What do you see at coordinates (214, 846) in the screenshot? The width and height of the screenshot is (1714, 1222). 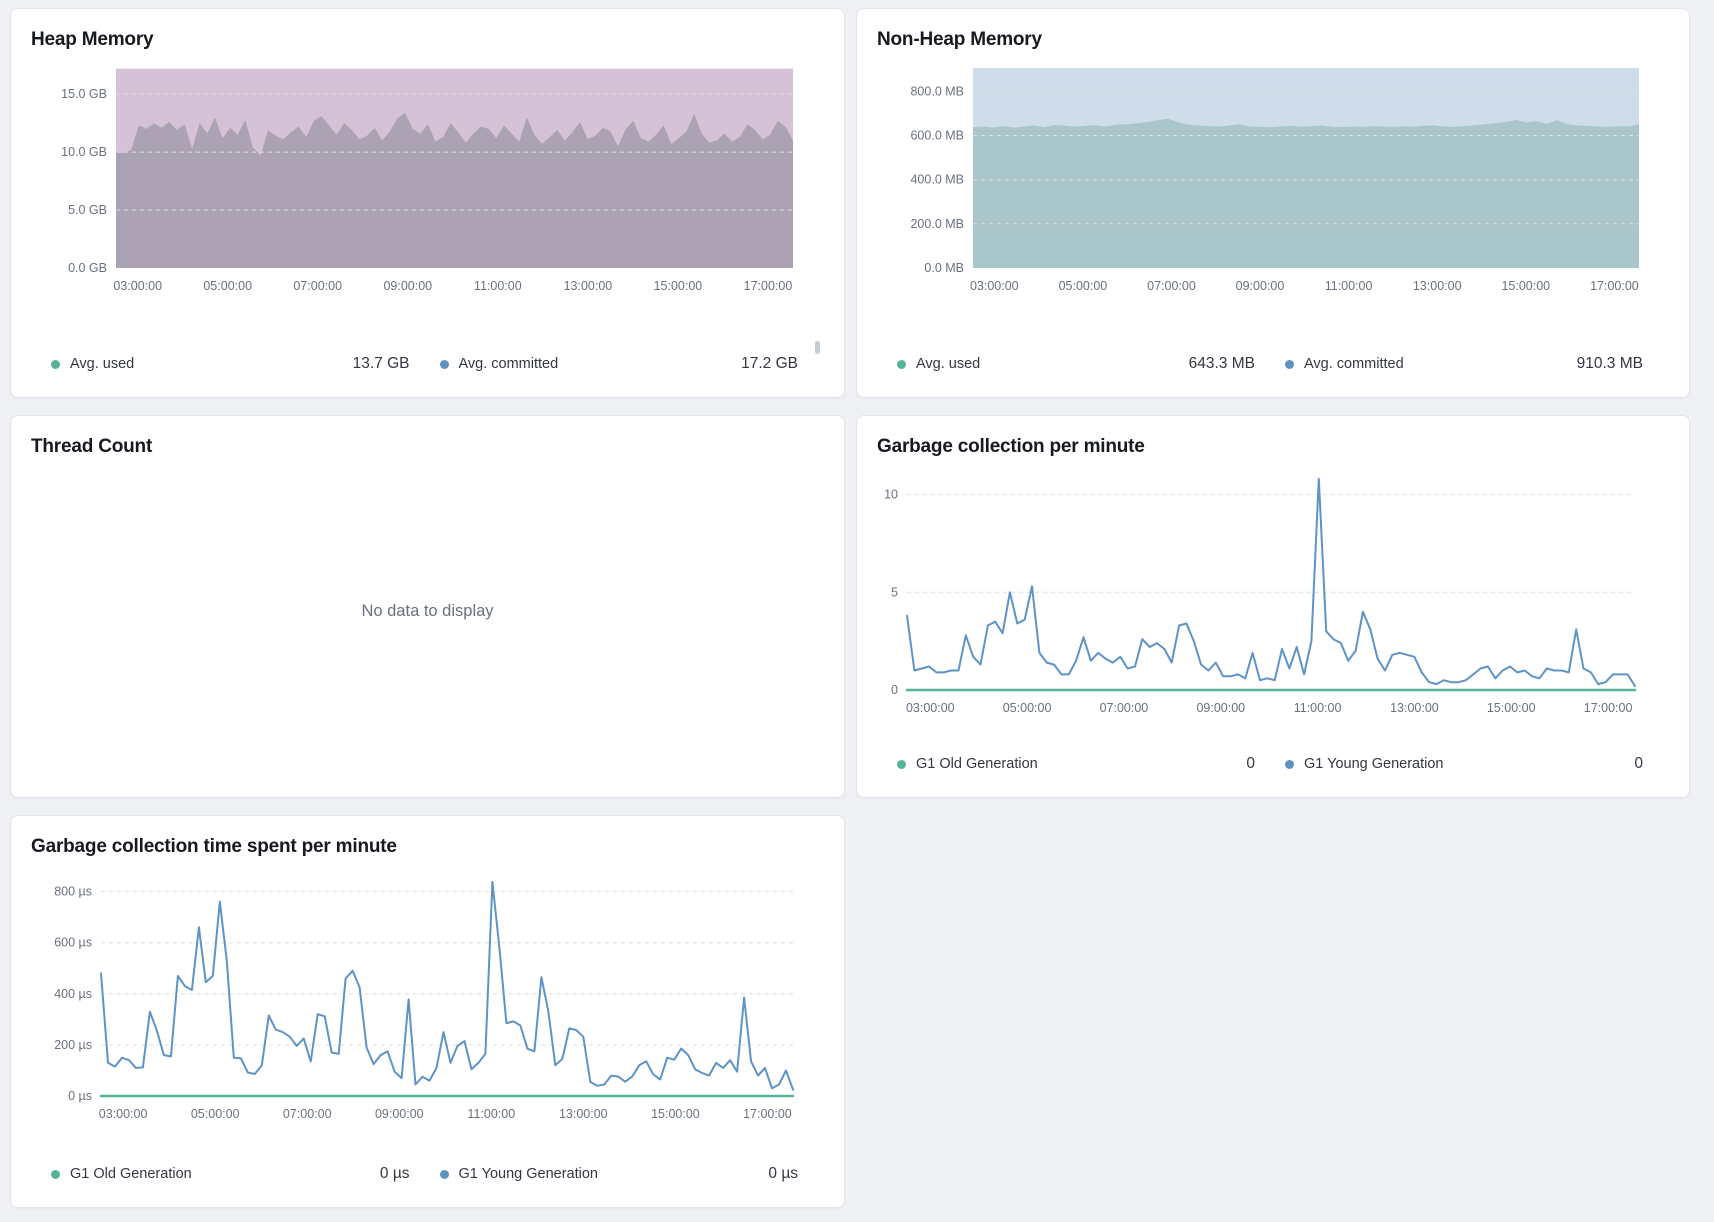 I see `gc-time-per-minute-title: Garbage collection time spent per minute` at bounding box center [214, 846].